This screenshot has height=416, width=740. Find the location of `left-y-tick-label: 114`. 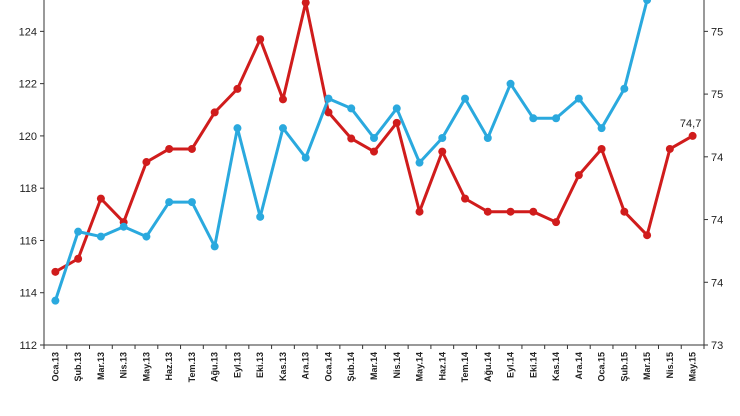

left-y-tick-label: 114 is located at coordinates (28, 294).